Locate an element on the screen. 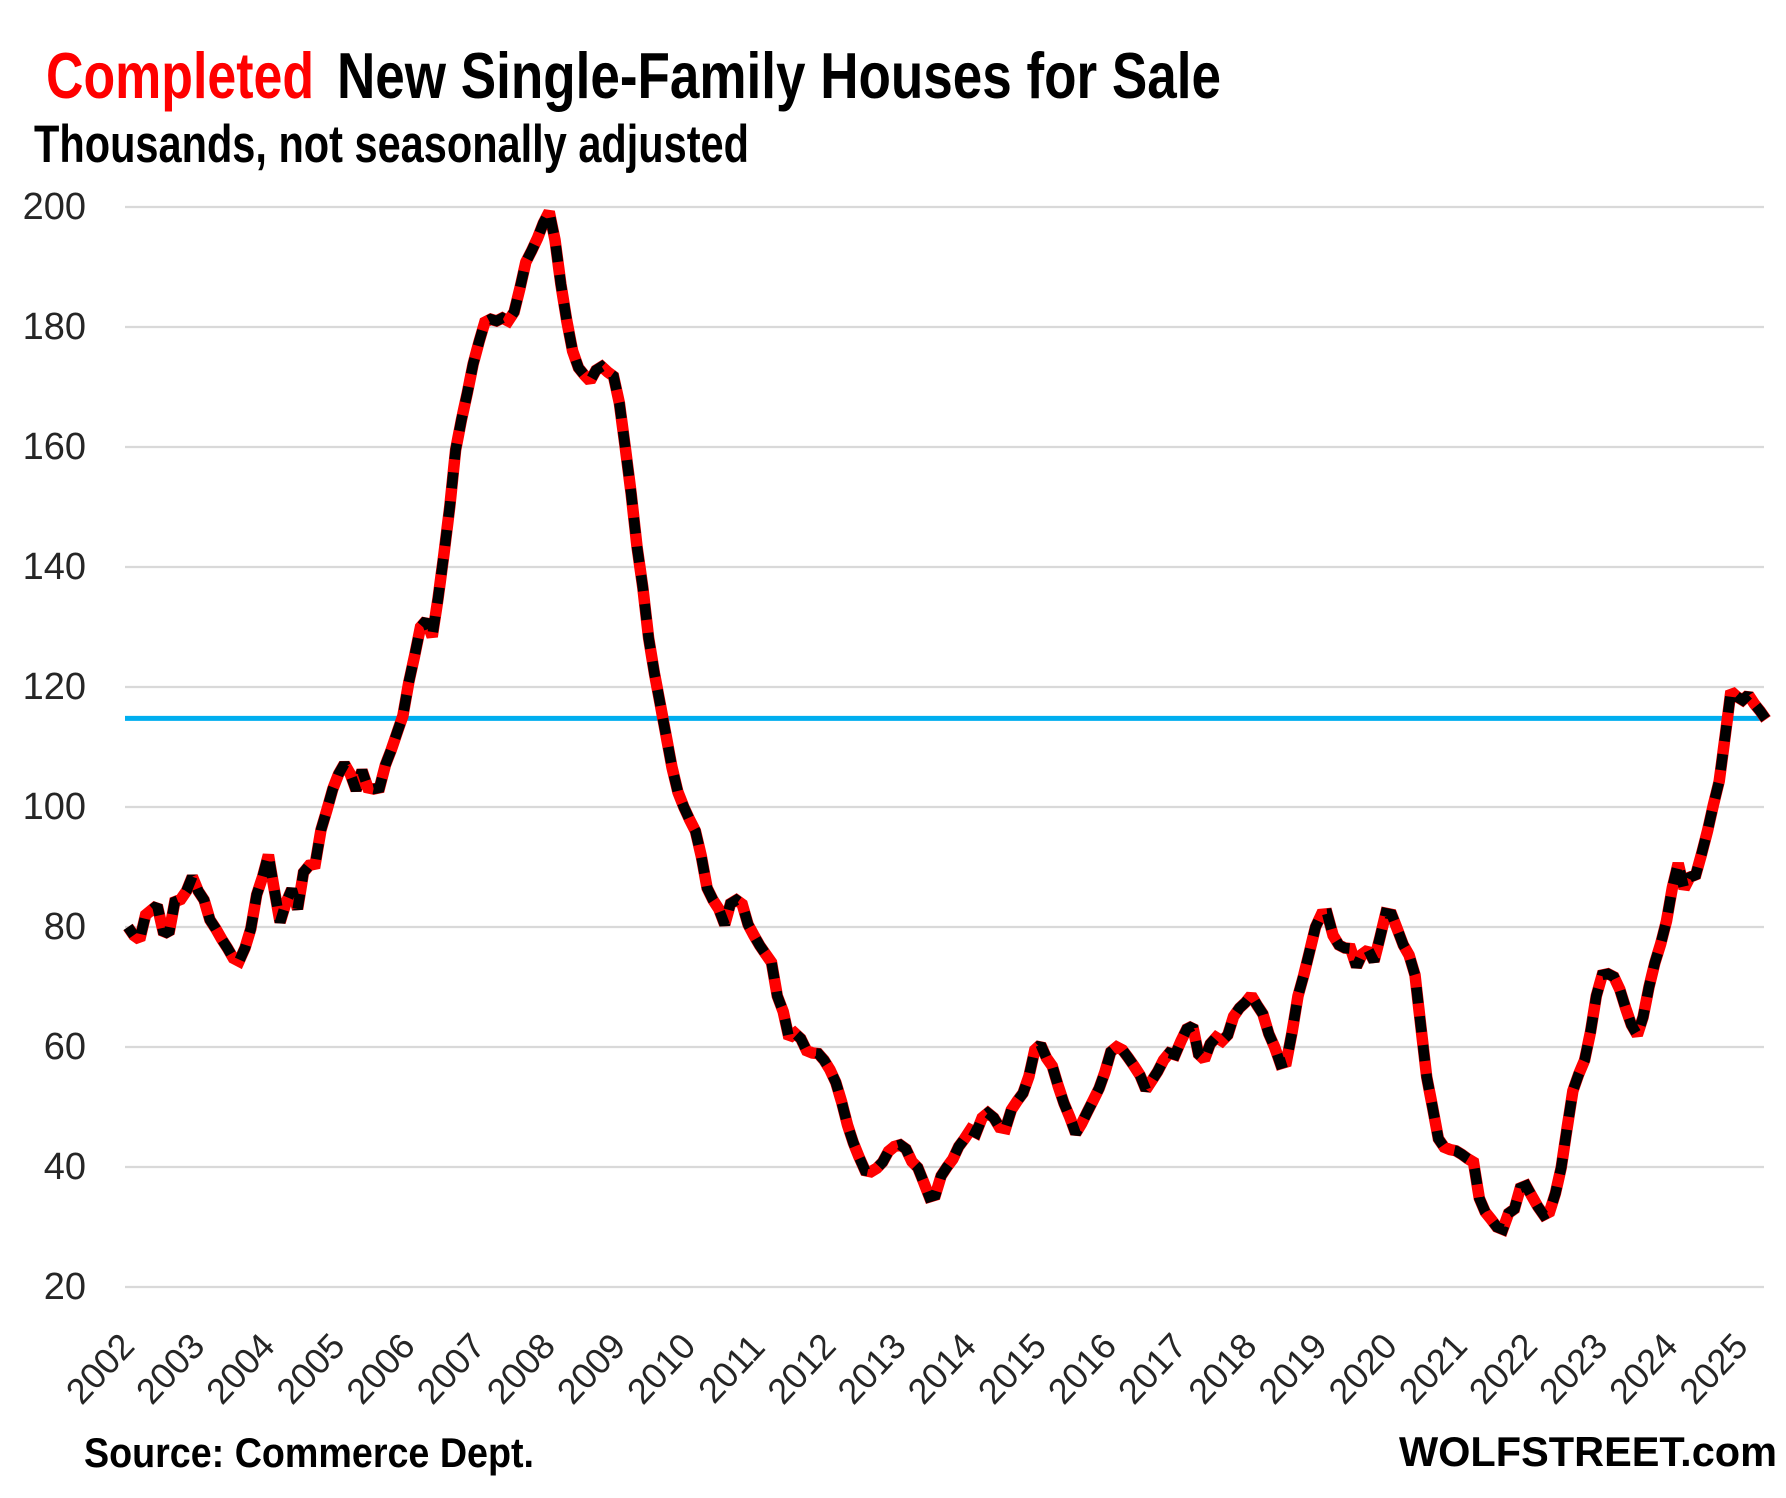  svg-text: 180 is located at coordinates (54, 327).